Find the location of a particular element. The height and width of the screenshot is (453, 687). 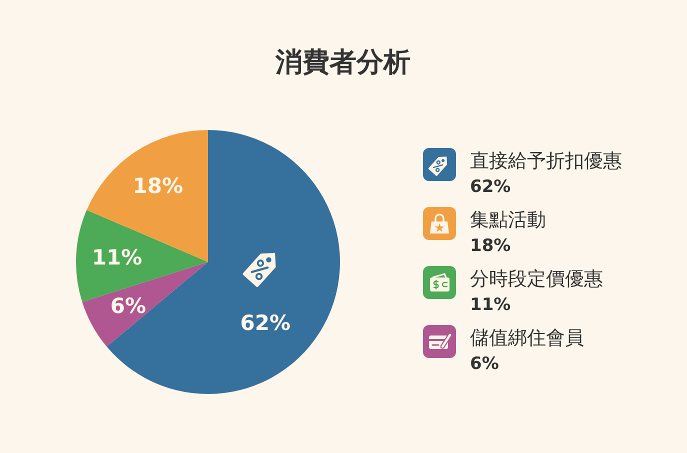

data-label: 18% is located at coordinates (157, 186).